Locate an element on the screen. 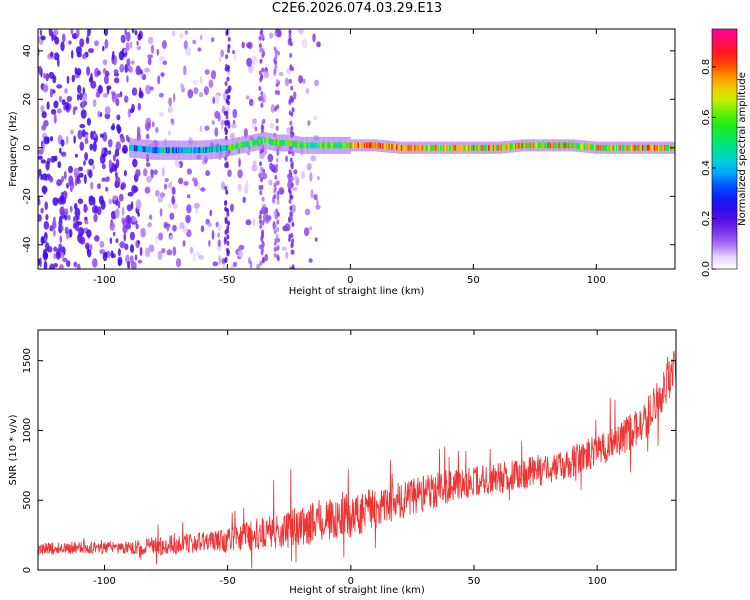 The height and width of the screenshot is (600, 750). heatmap-ridge is located at coordinates (402, 146).